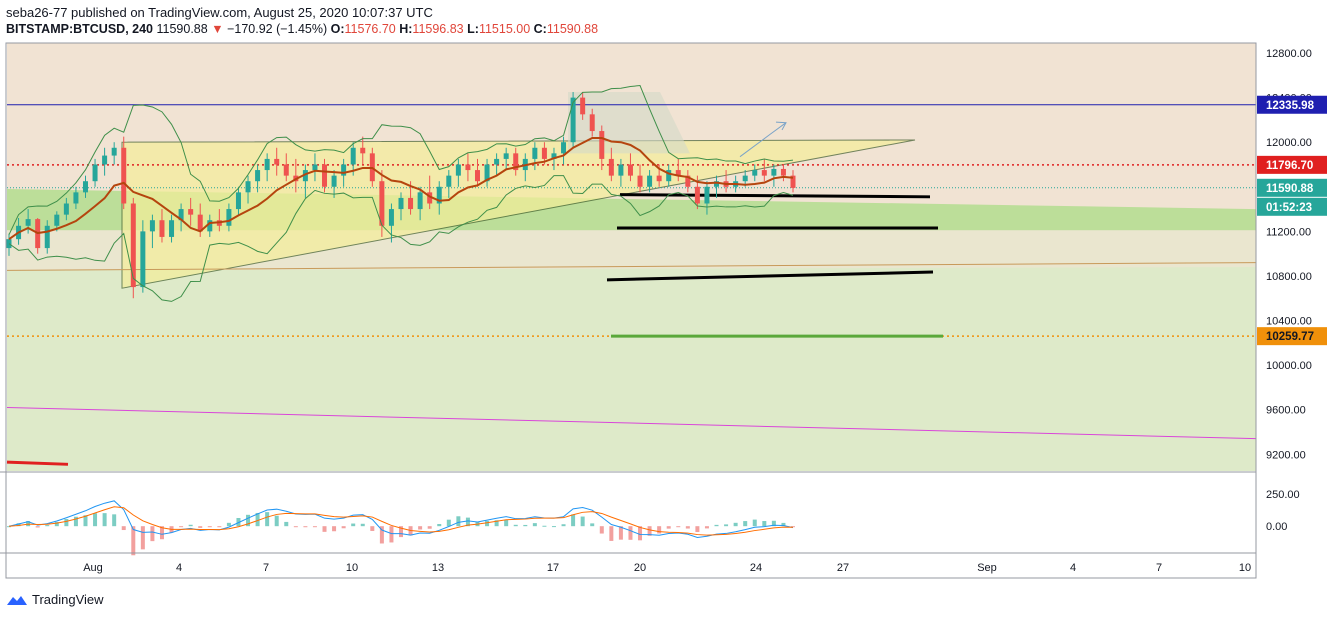 The height and width of the screenshot is (618, 1330). What do you see at coordinates (1289, 54) in the screenshot?
I see `price-tick-label: 12800.00` at bounding box center [1289, 54].